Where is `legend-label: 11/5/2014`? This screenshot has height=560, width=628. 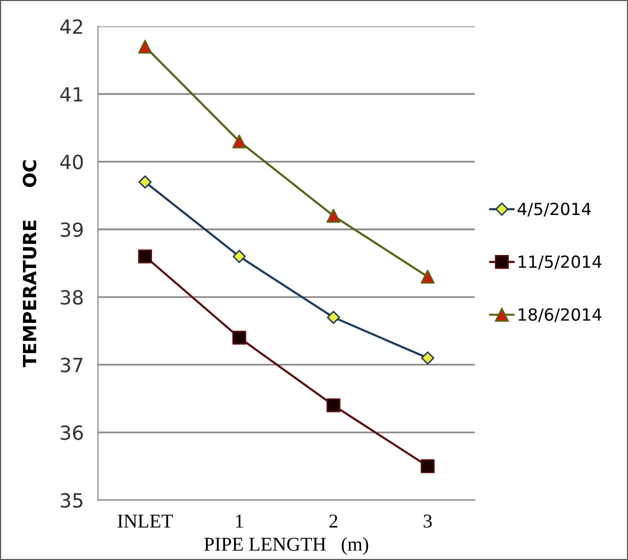
legend-label: 11/5/2014 is located at coordinates (560, 262).